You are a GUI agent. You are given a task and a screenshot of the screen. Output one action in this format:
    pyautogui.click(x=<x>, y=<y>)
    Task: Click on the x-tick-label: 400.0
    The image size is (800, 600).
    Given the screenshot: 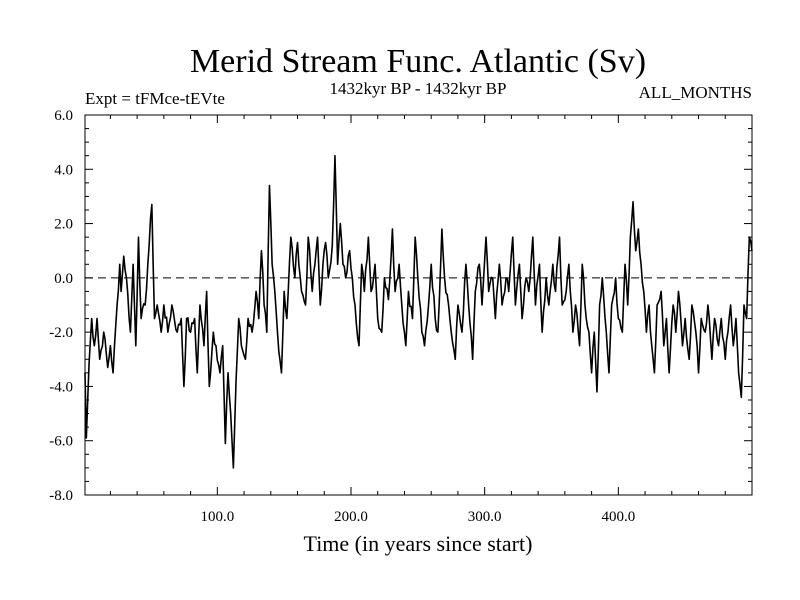 What is the action you would take?
    pyautogui.click(x=618, y=517)
    